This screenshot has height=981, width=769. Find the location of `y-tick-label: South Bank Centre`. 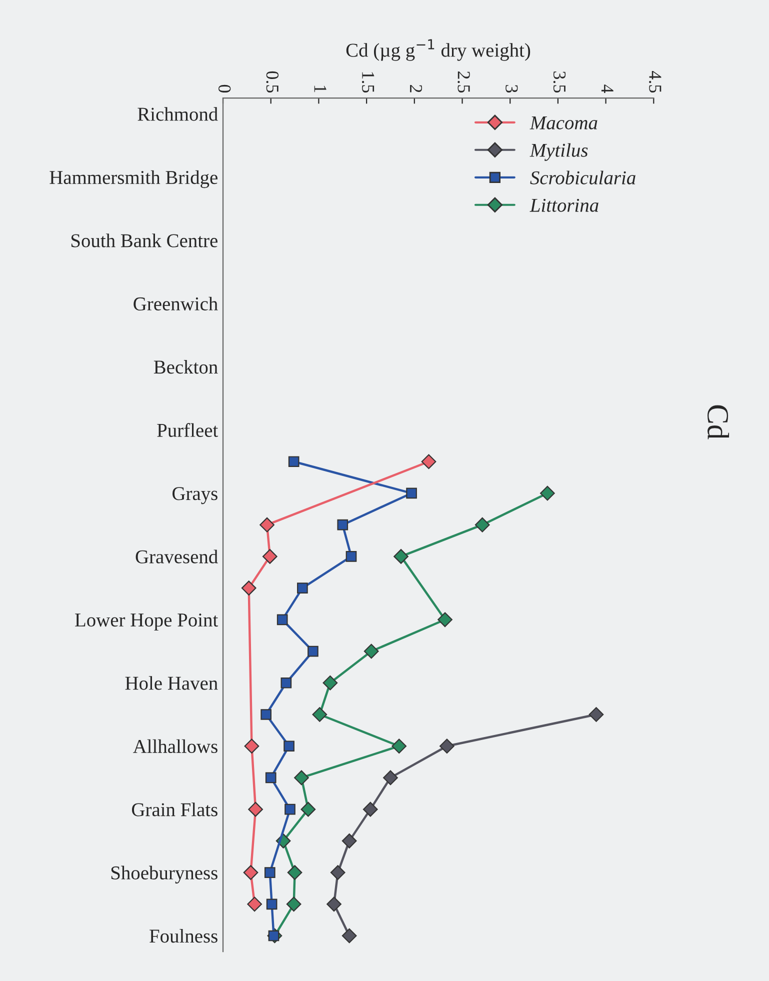

y-tick-label: South Bank Centre is located at coordinates (144, 241).